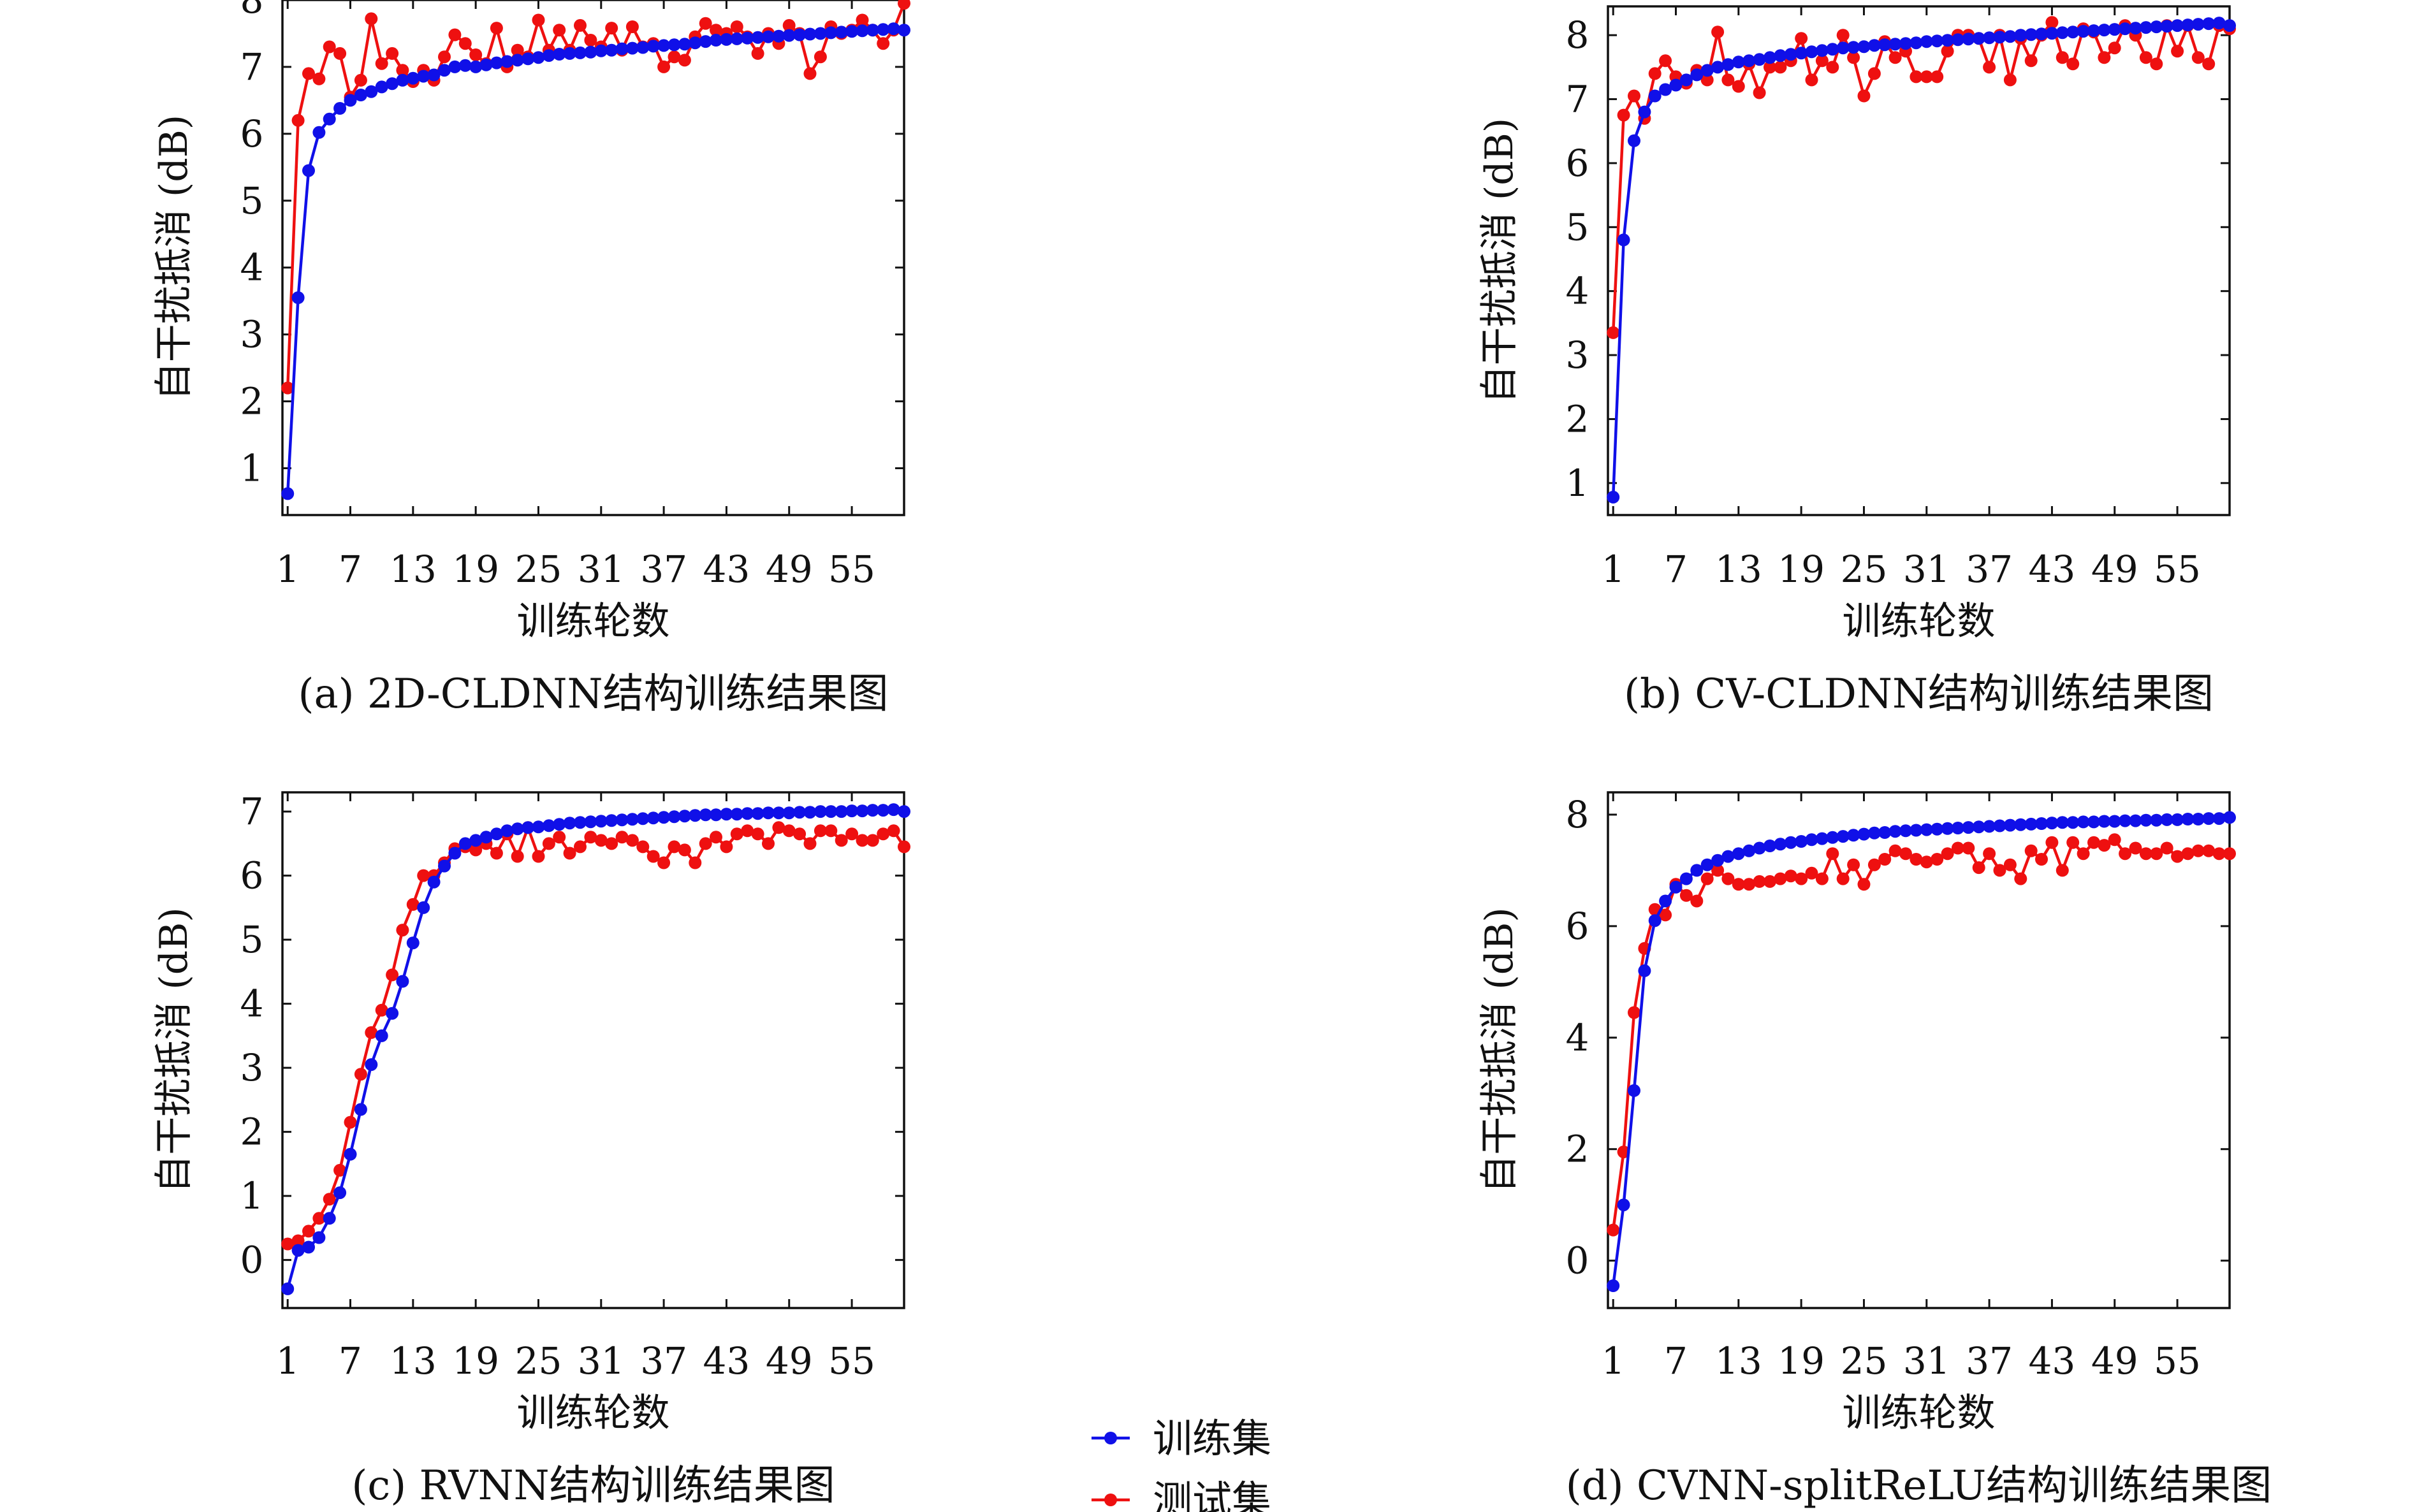 This screenshot has height=1512, width=2410. I want to click on x-tick-label: 7, so click(1676, 569).